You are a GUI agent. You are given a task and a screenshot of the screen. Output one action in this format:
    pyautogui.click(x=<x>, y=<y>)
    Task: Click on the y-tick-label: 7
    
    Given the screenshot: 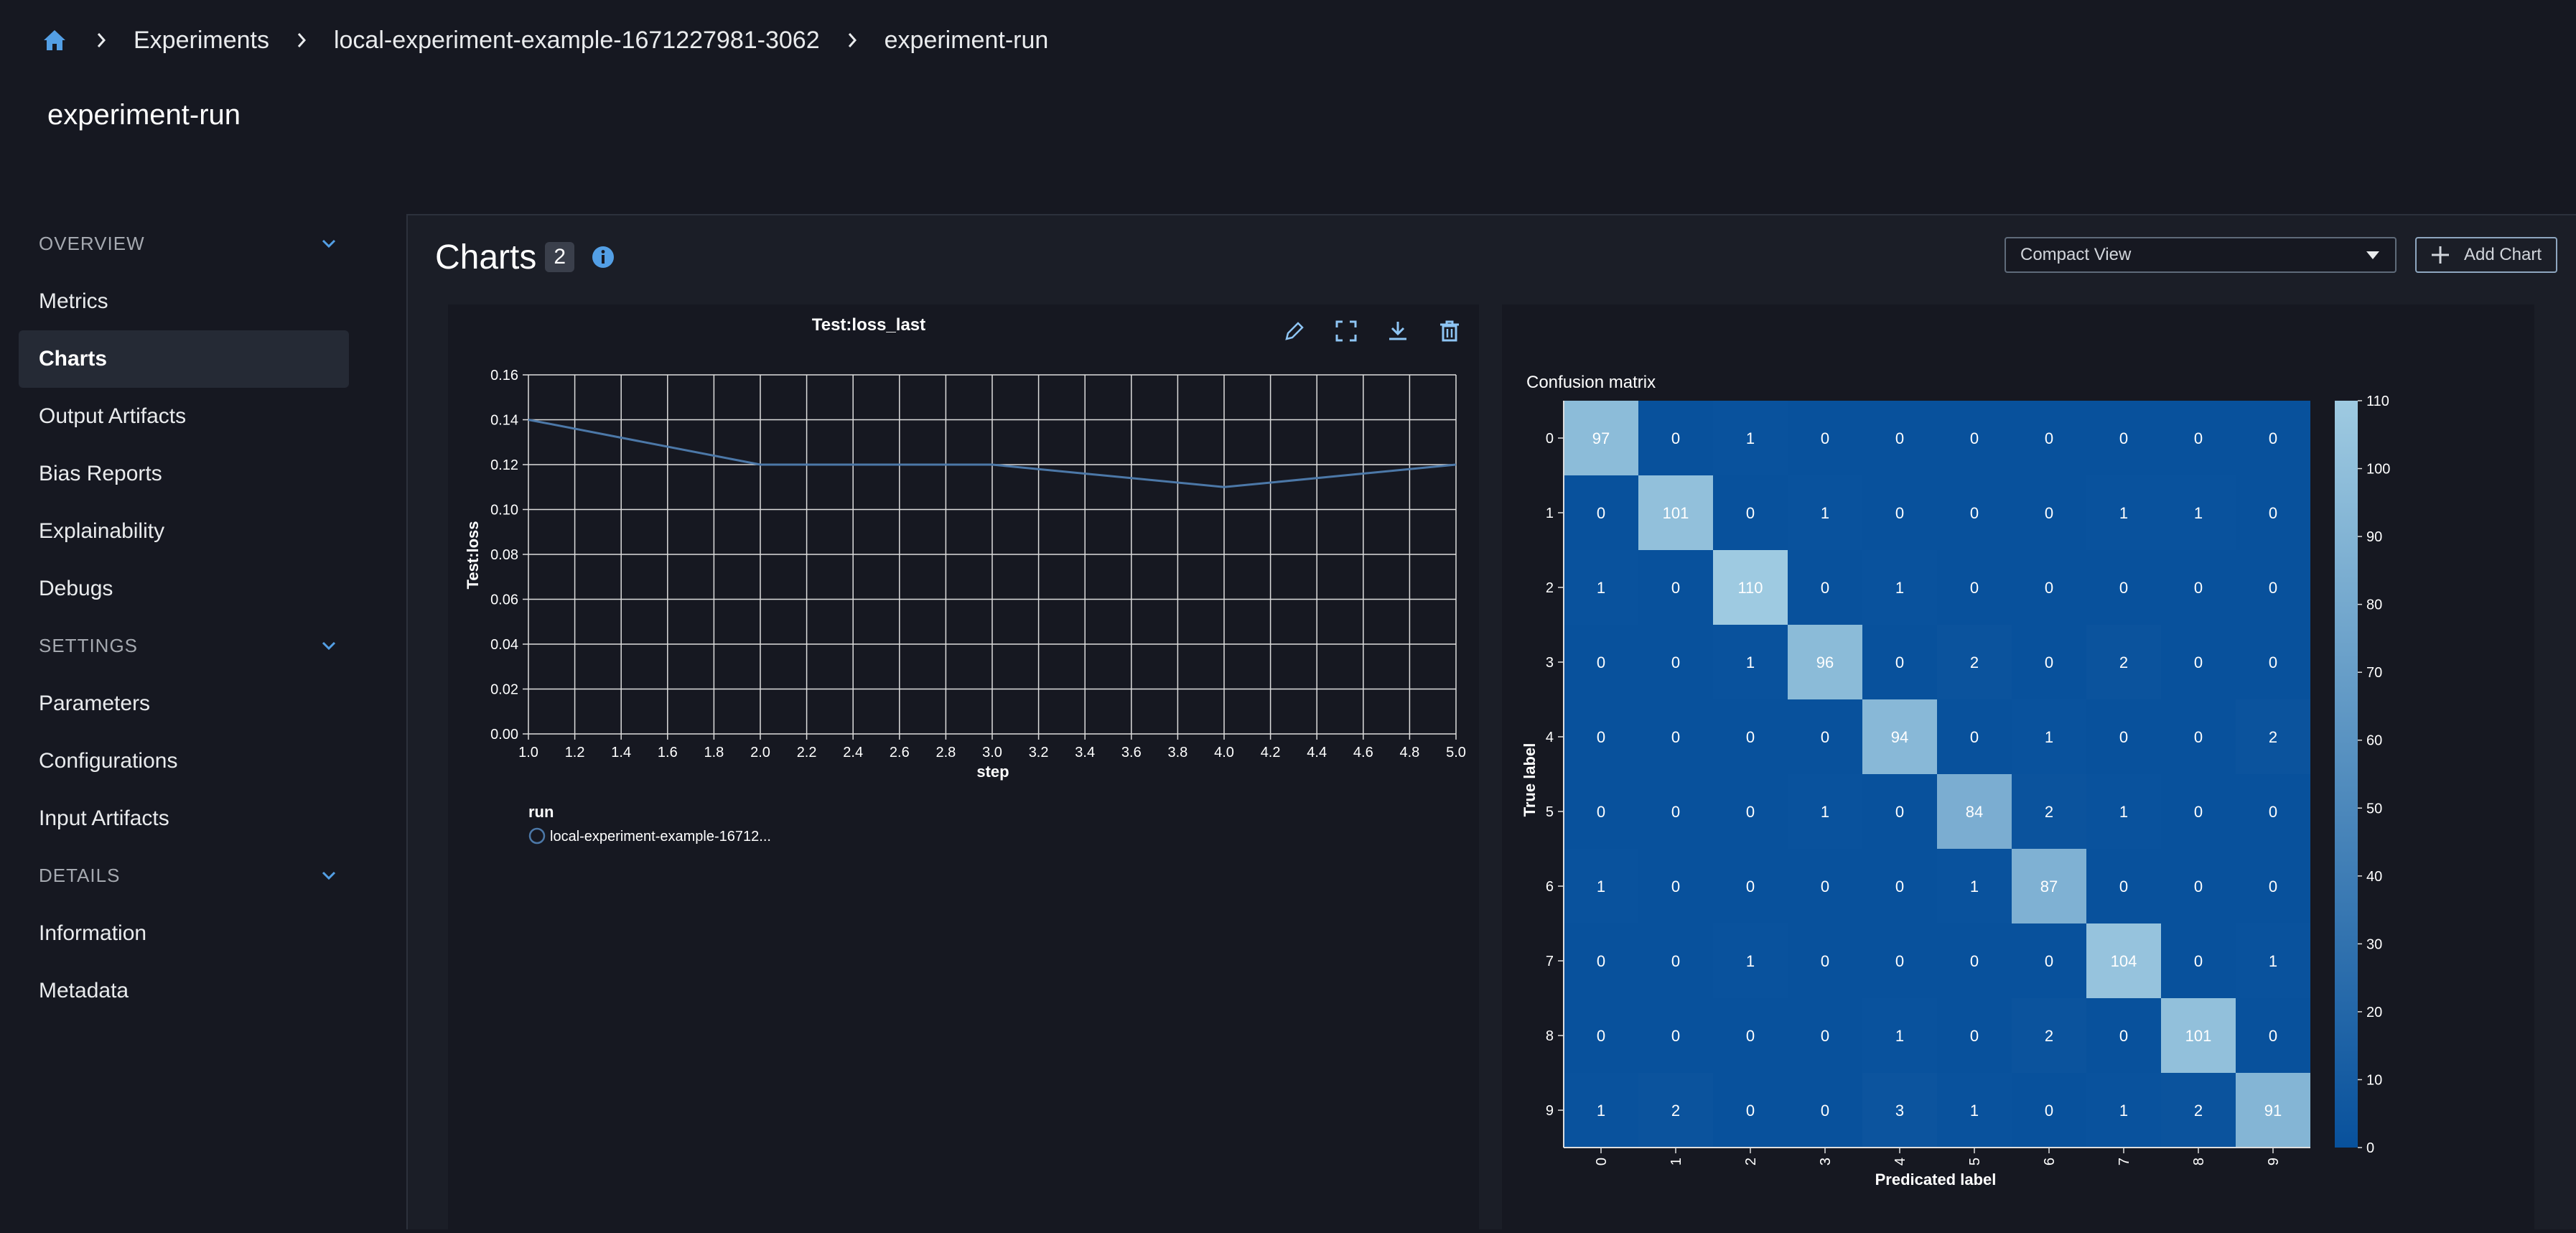 What is the action you would take?
    pyautogui.click(x=1550, y=961)
    